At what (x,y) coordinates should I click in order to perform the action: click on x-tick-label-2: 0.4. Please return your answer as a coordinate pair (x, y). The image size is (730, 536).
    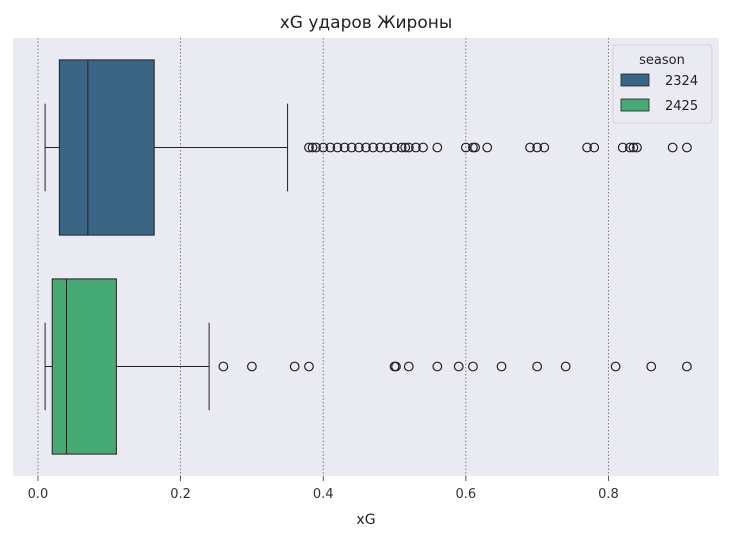
    Looking at the image, I should click on (323, 494).